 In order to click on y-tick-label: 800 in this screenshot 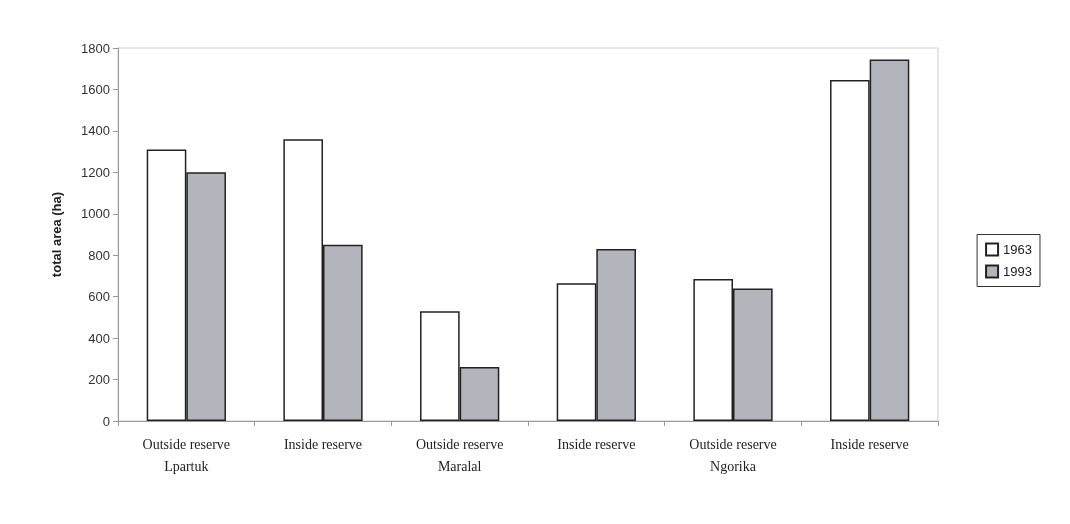, I will do `click(99, 255)`.